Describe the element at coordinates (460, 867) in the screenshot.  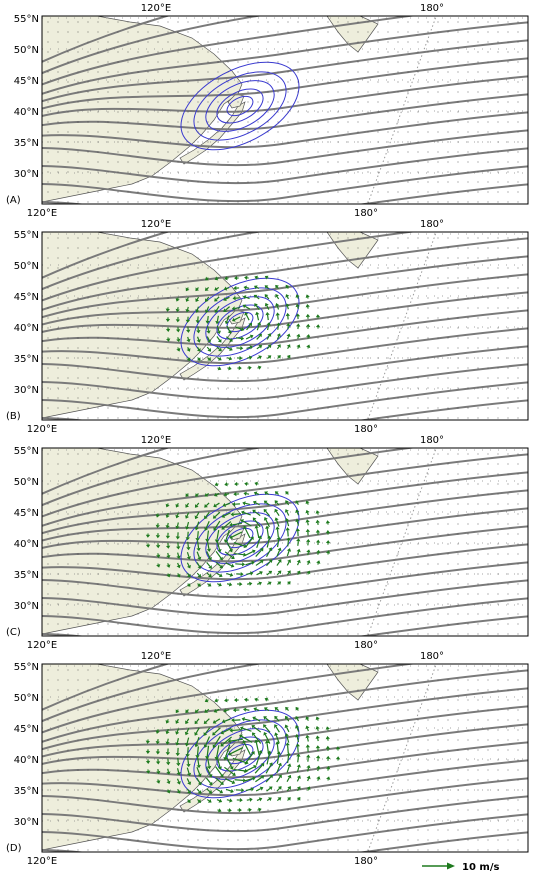
I see `legend: 10 m/s` at that location.